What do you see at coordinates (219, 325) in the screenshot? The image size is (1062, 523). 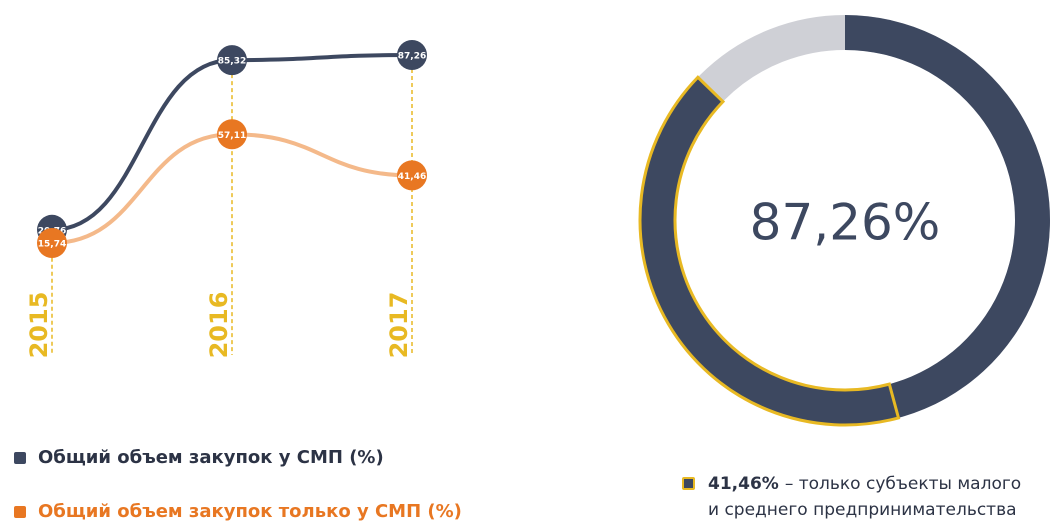 I see `x-tick-label: 2016` at bounding box center [219, 325].